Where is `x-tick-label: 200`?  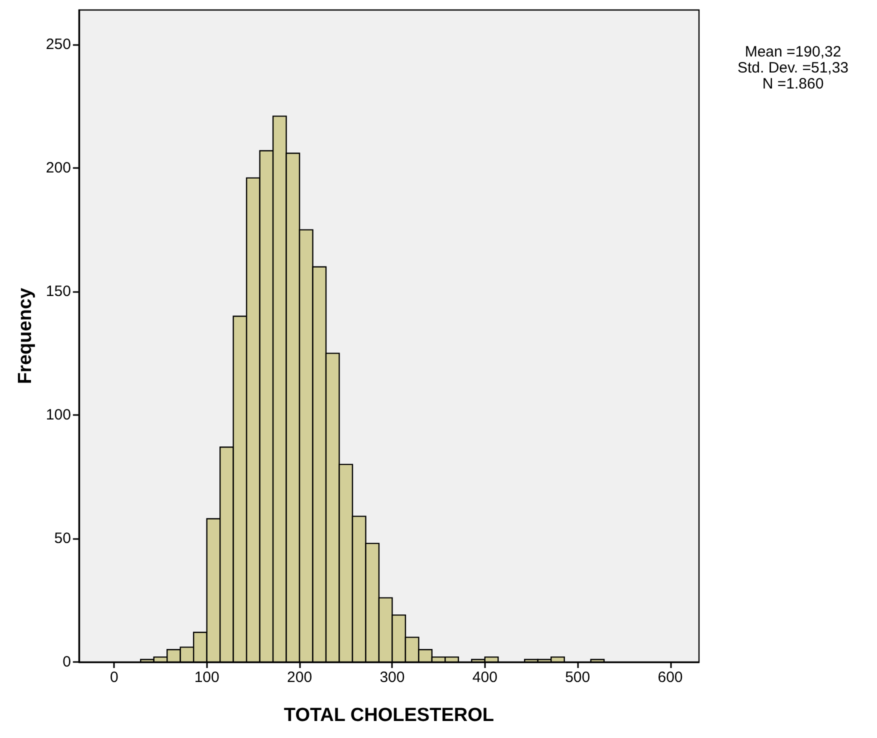
x-tick-label: 200 is located at coordinates (299, 677).